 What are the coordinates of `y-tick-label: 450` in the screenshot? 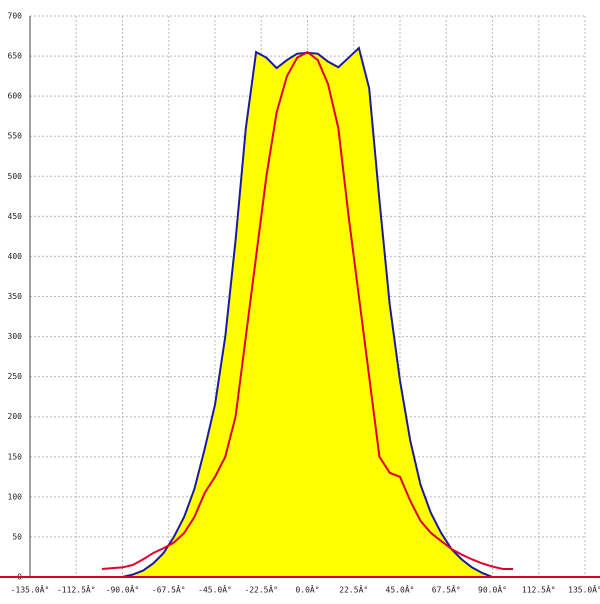 It's located at (15, 216).